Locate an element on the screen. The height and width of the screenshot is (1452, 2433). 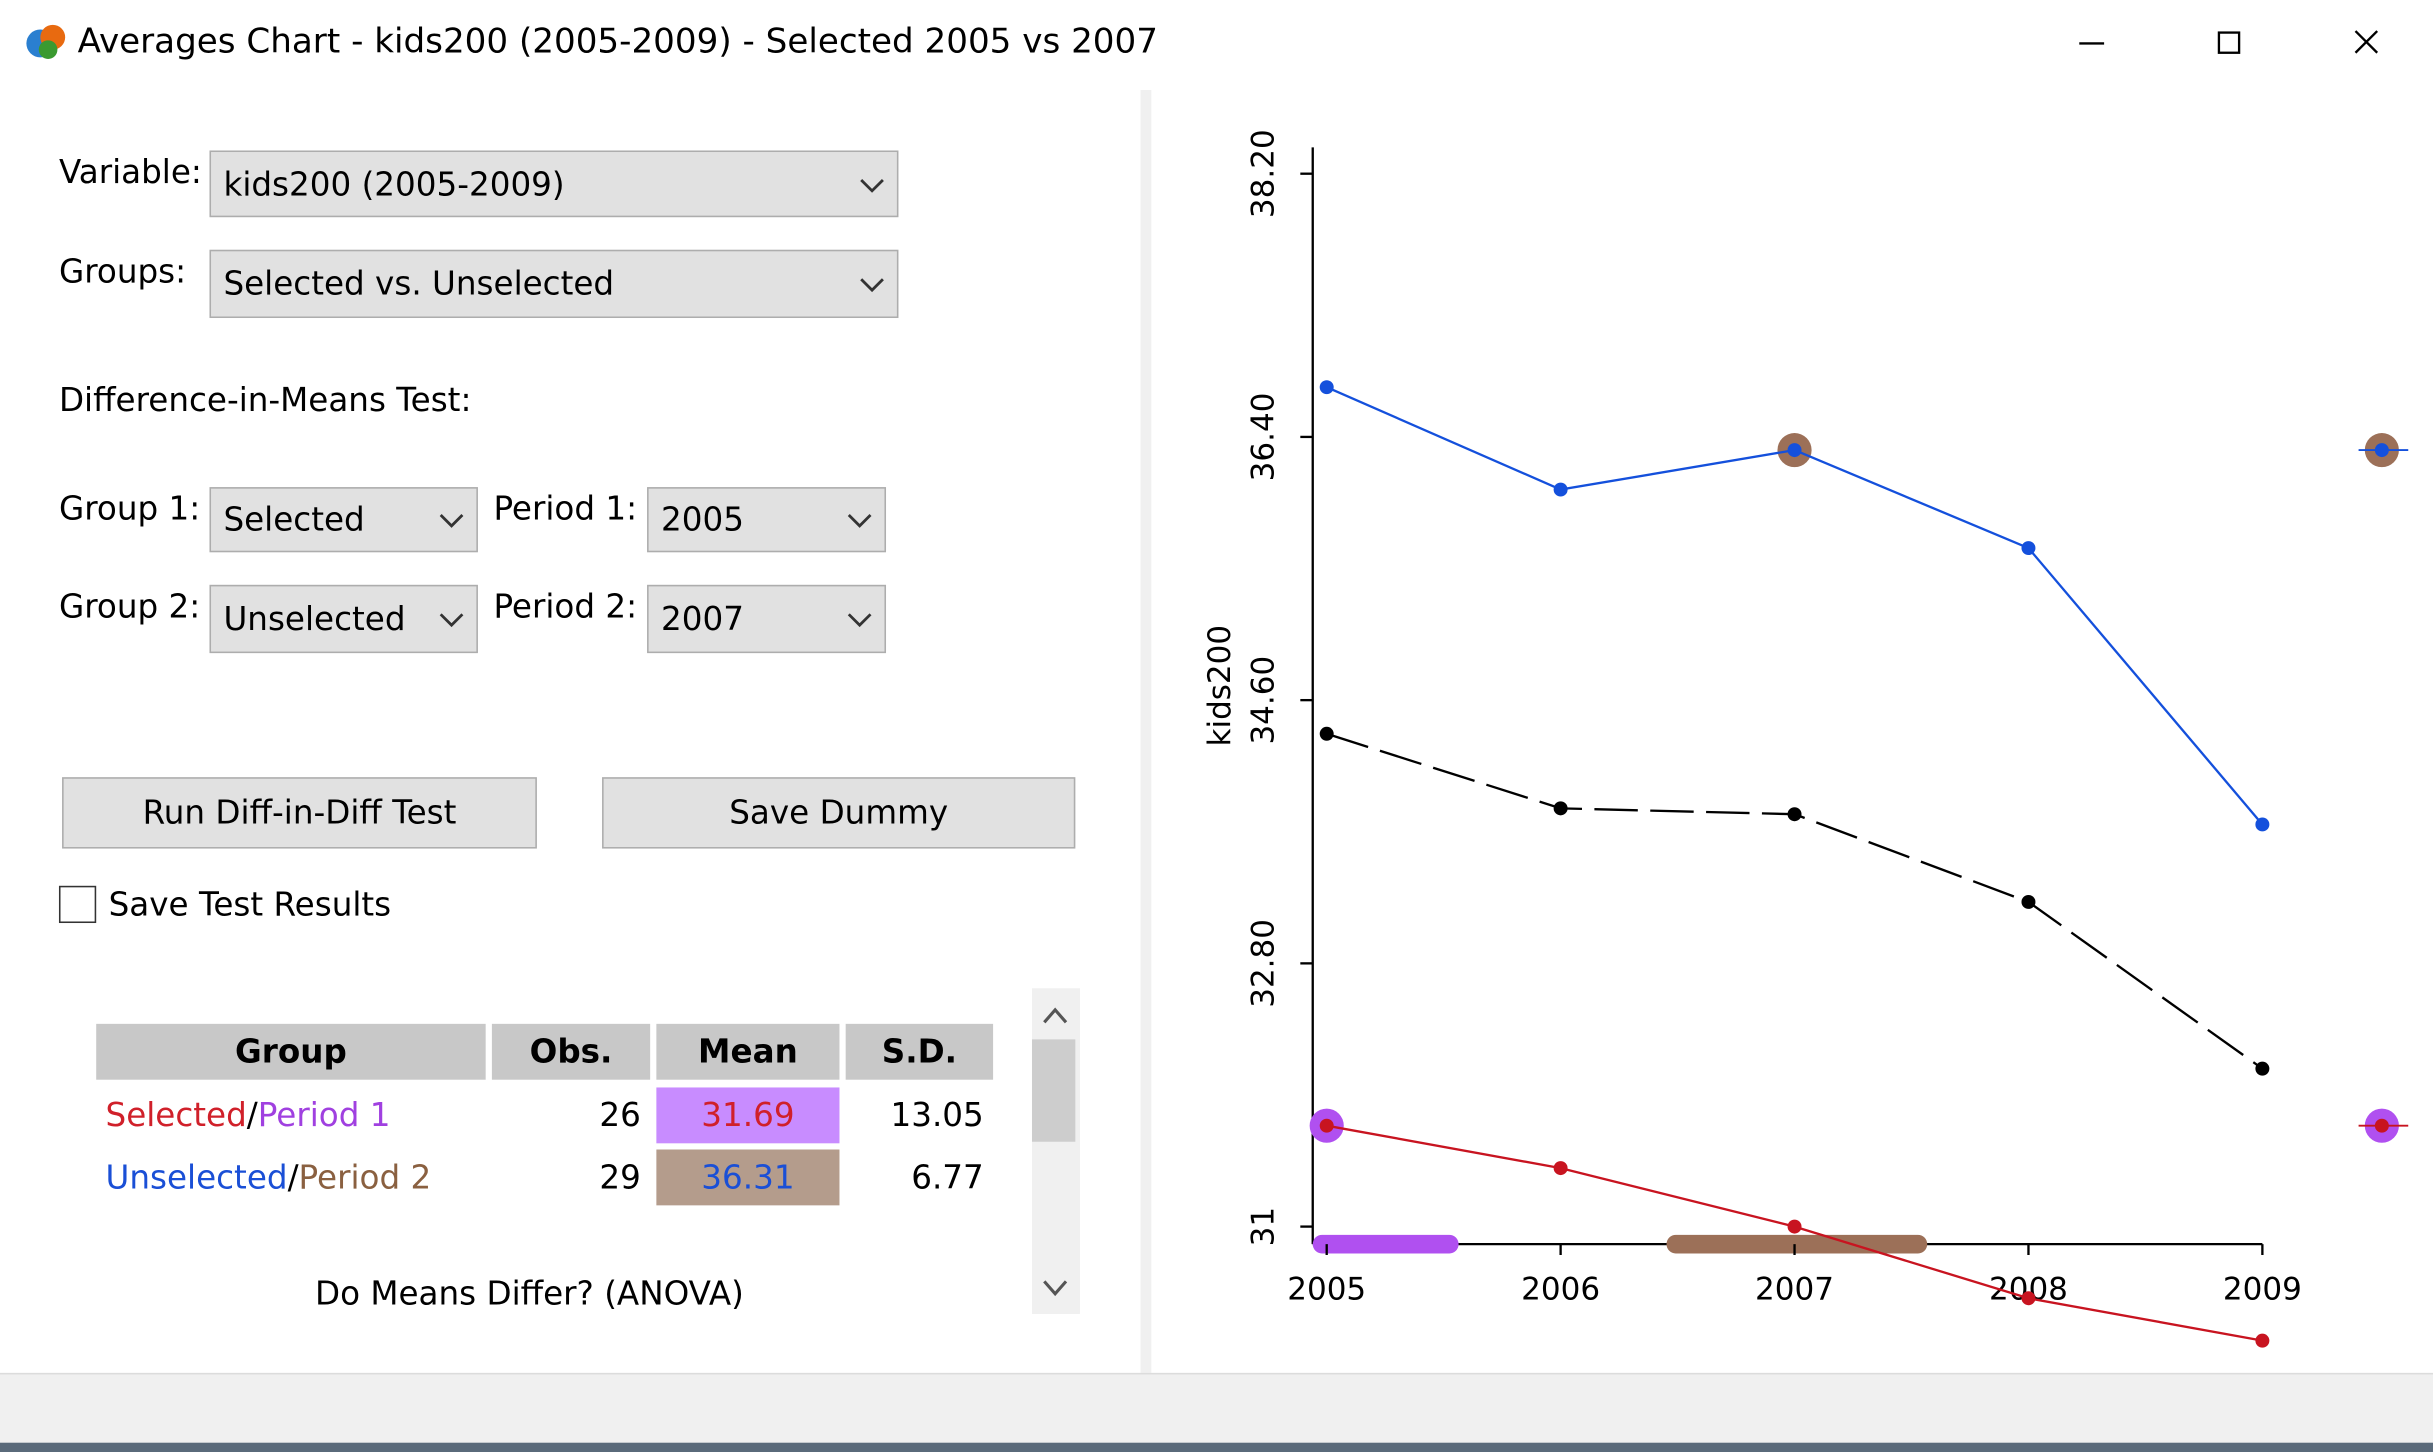
dropdown-value: Selected vs. Unselected is located at coordinates (419, 284).